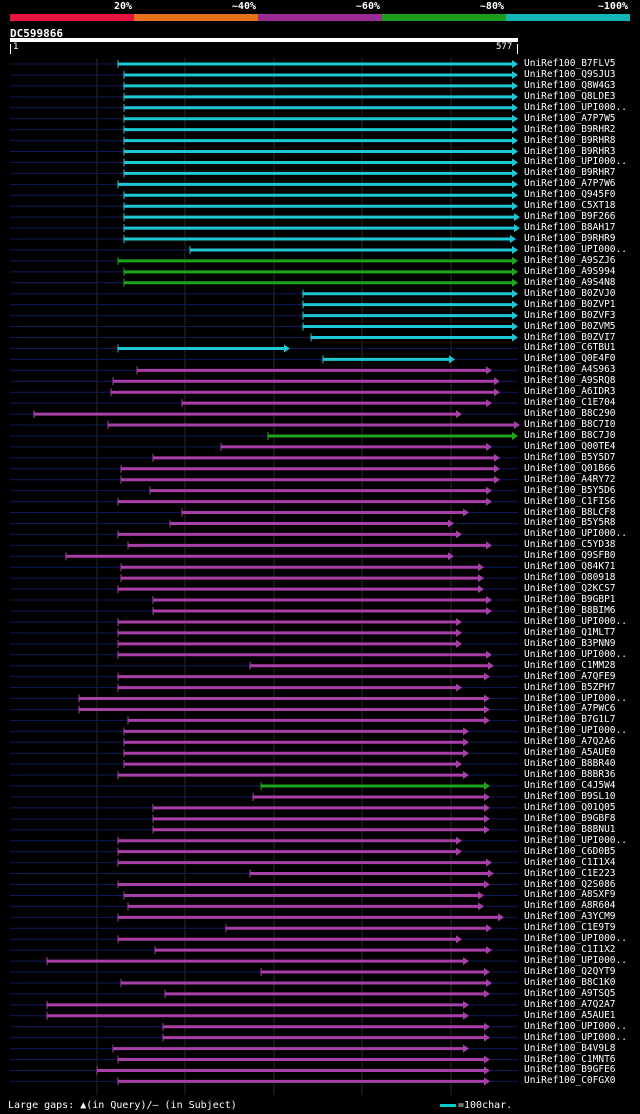  I want to click on hit-label: UniRef100_B9GBP1, so click(570, 600).